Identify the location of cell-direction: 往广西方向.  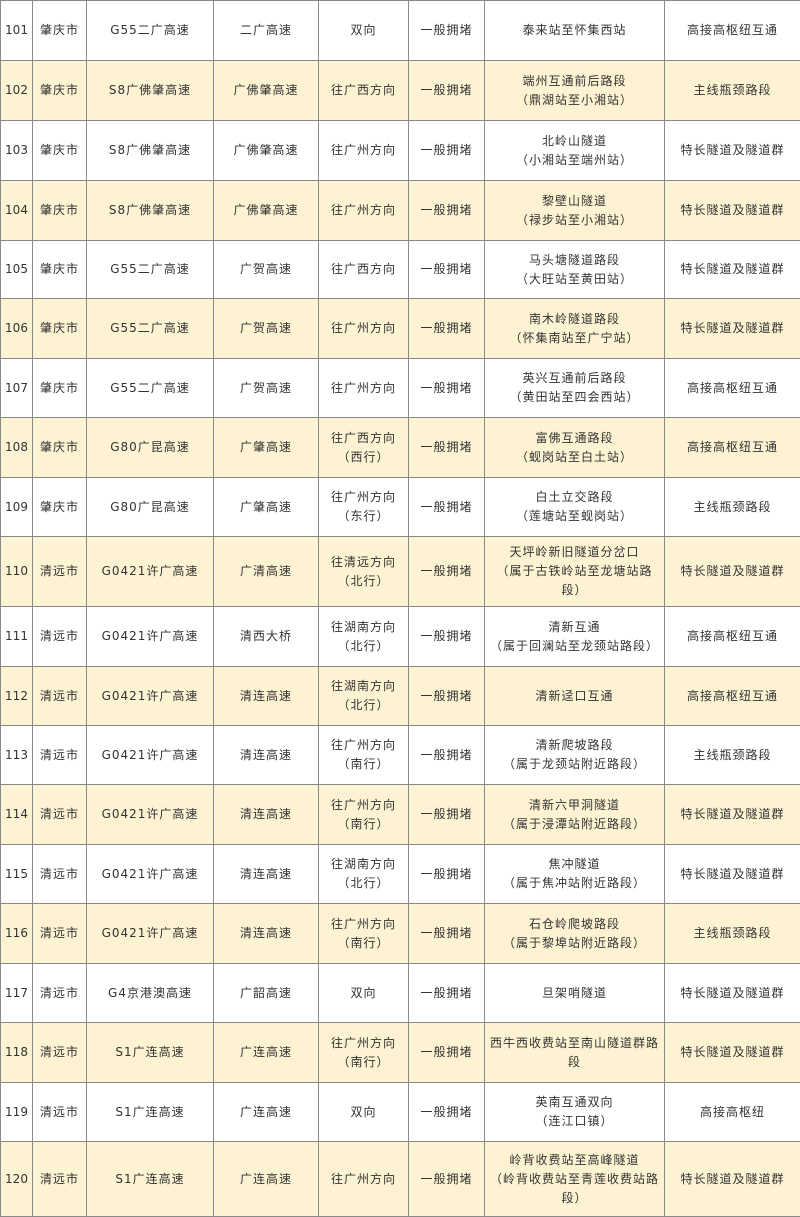
(364, 91).